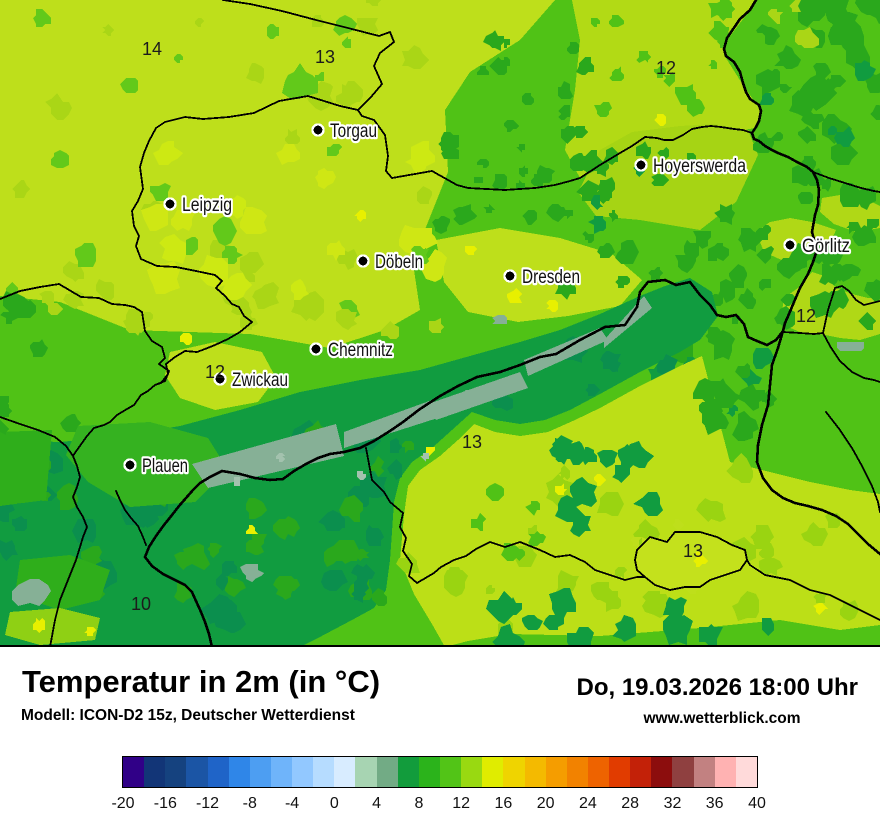 The width and height of the screenshot is (880, 830). Describe the element at coordinates (826, 246) in the screenshot. I see `svg-text: Görlitz` at that location.